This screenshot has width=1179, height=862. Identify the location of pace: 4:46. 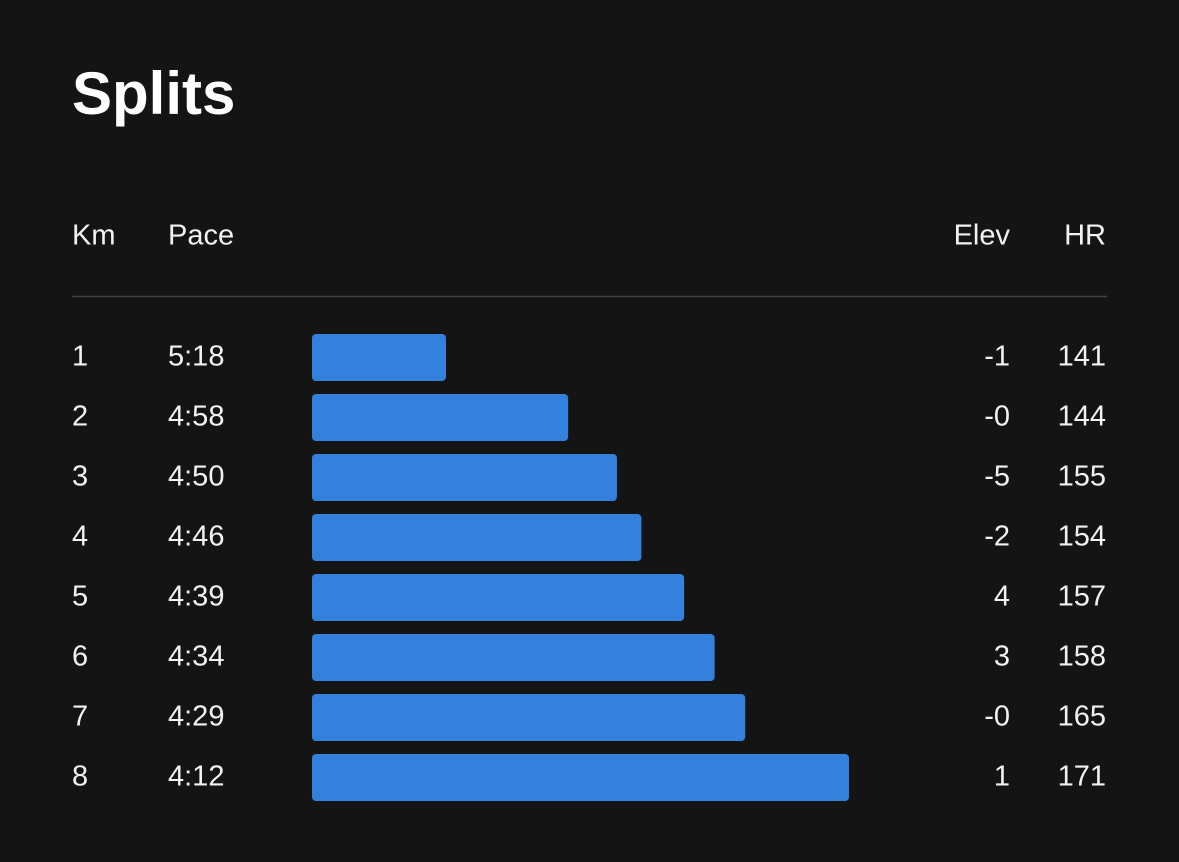
(196, 537).